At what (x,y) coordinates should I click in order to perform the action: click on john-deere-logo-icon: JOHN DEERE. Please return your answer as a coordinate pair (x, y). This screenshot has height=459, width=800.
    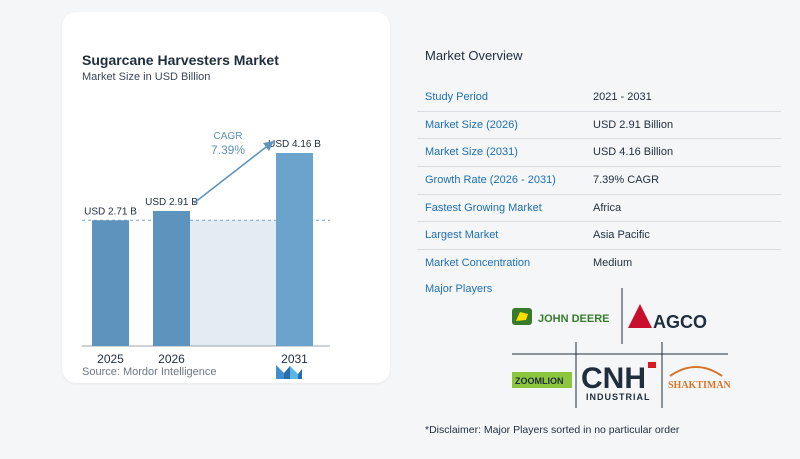
    Looking at the image, I should click on (561, 316).